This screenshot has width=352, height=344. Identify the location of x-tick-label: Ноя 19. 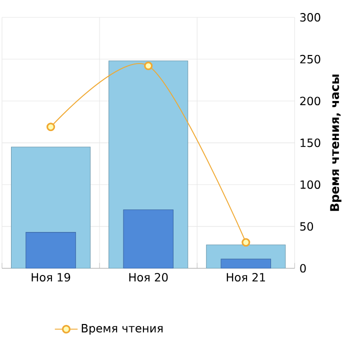
(51, 277).